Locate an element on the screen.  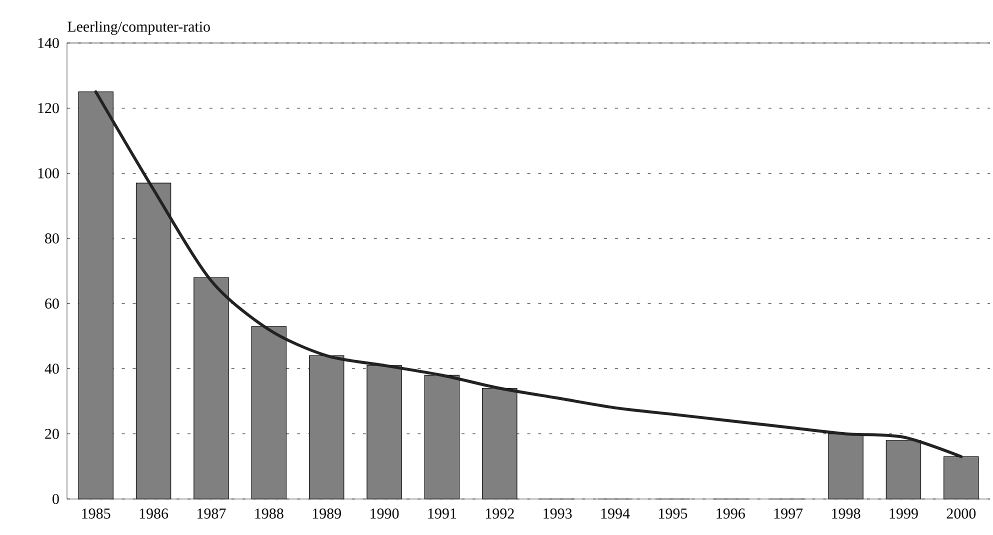
x-tick-label: 2000 is located at coordinates (961, 513).